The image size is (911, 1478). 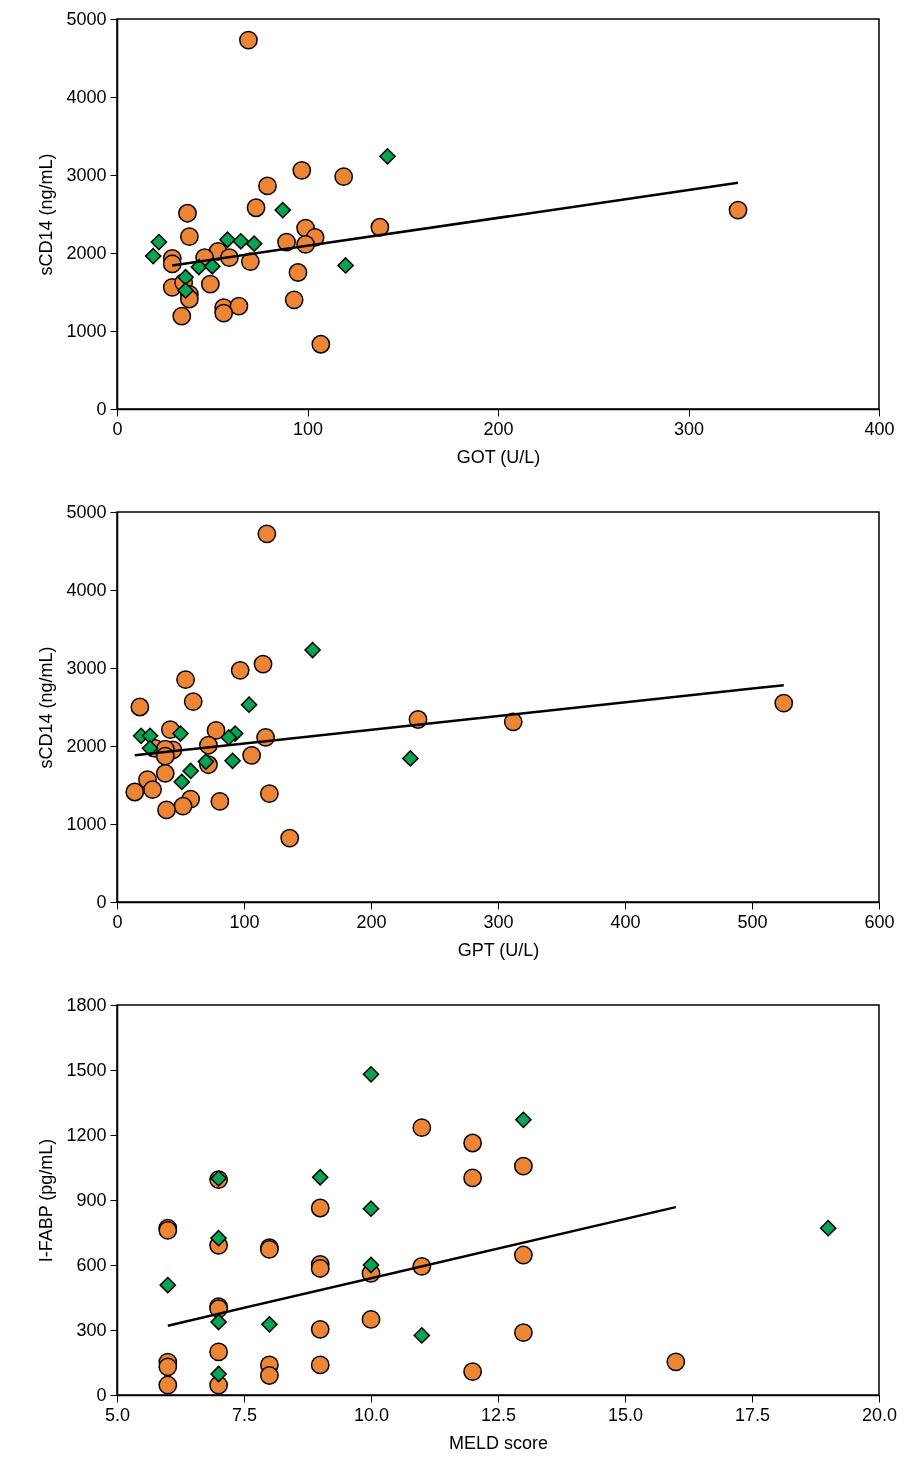 What do you see at coordinates (91, 1264) in the screenshot?
I see `y-tick-label: 600` at bounding box center [91, 1264].